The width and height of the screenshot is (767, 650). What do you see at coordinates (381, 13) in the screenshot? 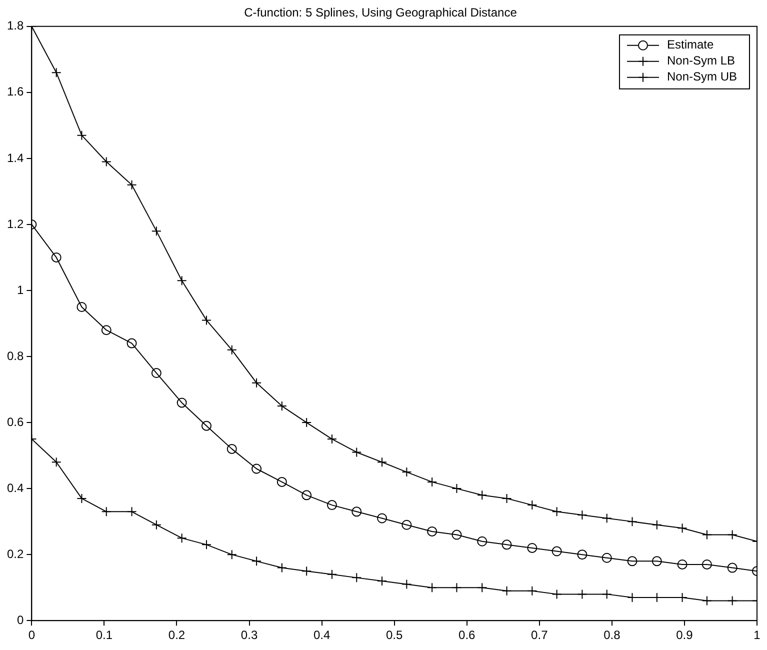
I see `chart-title: C-function: 5 Splines, Using Geographical Distance` at bounding box center [381, 13].